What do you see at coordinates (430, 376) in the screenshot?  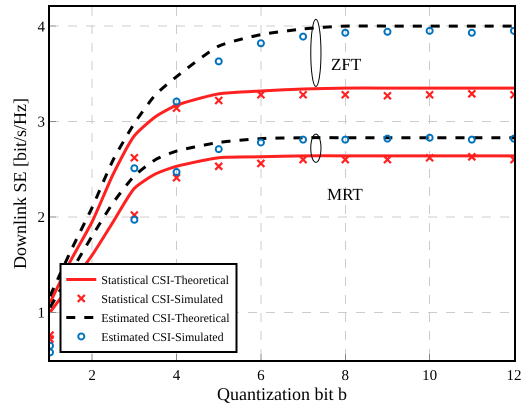 I see `x-tick-label: 10` at bounding box center [430, 376].